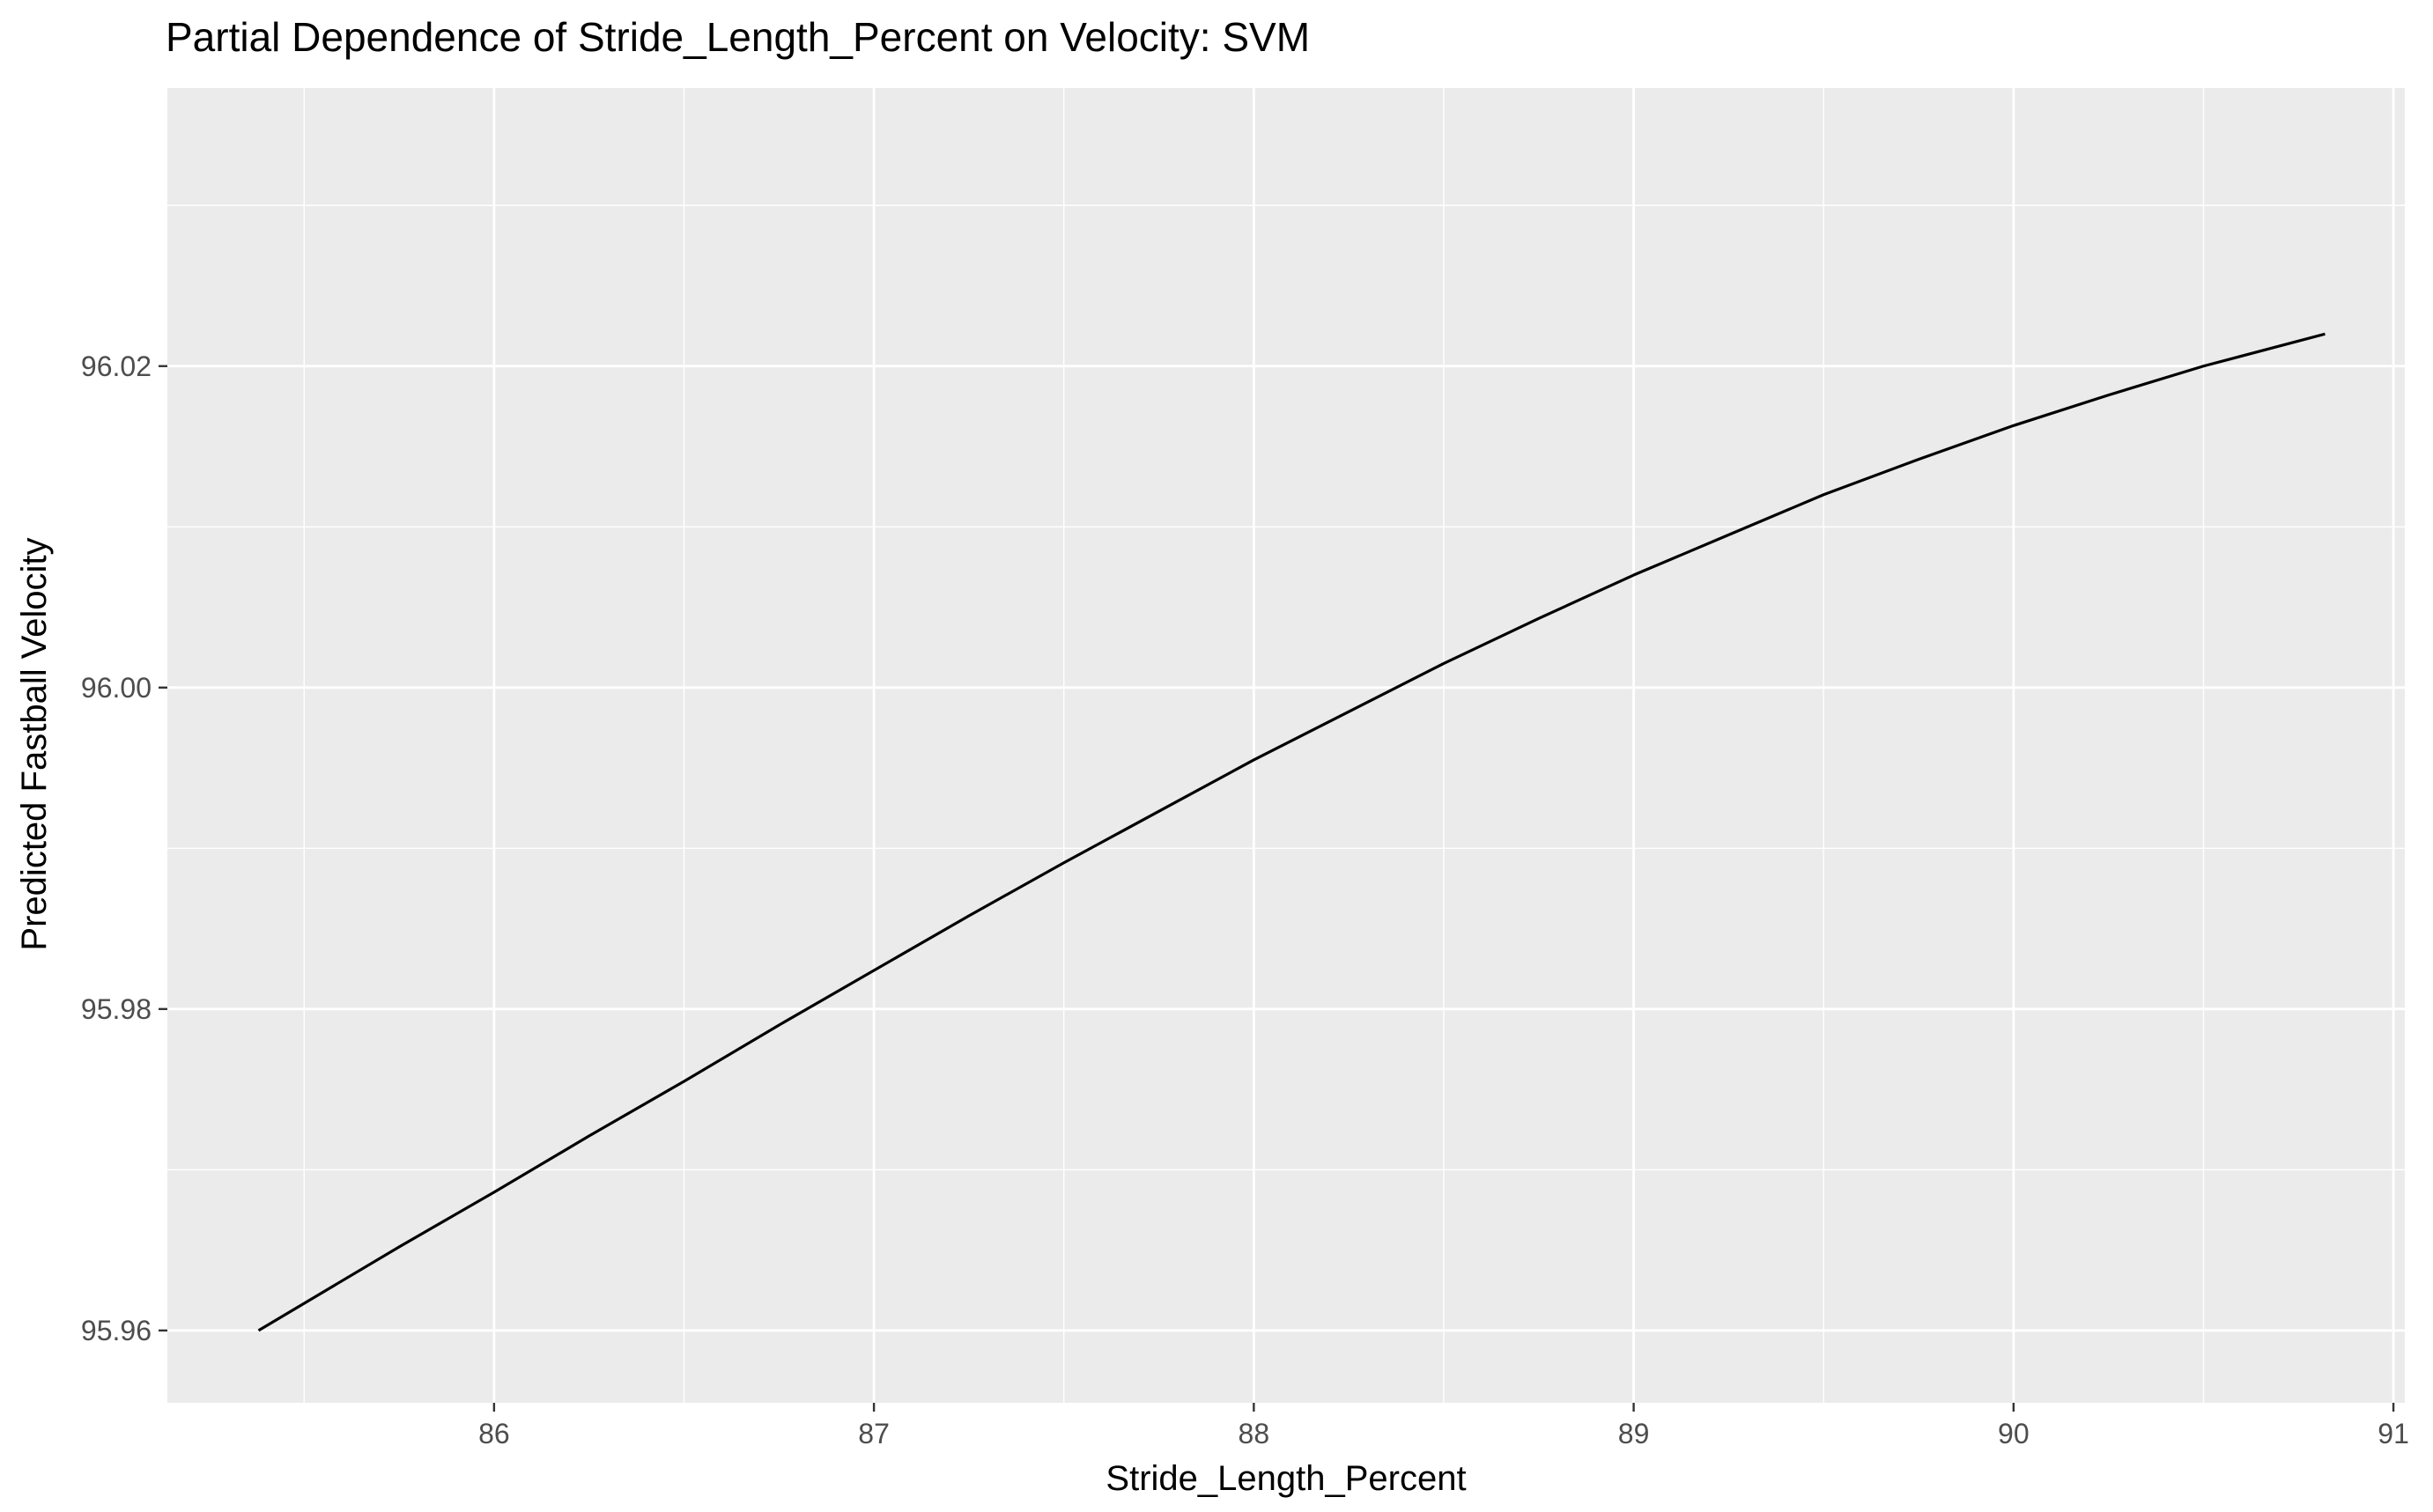 The width and height of the screenshot is (2433, 1512). I want to click on x-tick-label: 87, so click(874, 1434).